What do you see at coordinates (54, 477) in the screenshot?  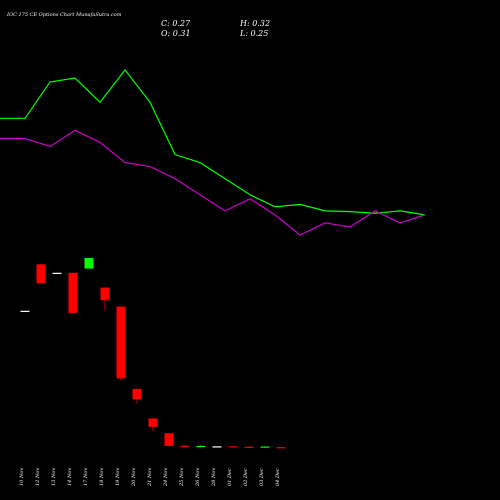 I see `x-tick-label: 13 Nov` at bounding box center [54, 477].